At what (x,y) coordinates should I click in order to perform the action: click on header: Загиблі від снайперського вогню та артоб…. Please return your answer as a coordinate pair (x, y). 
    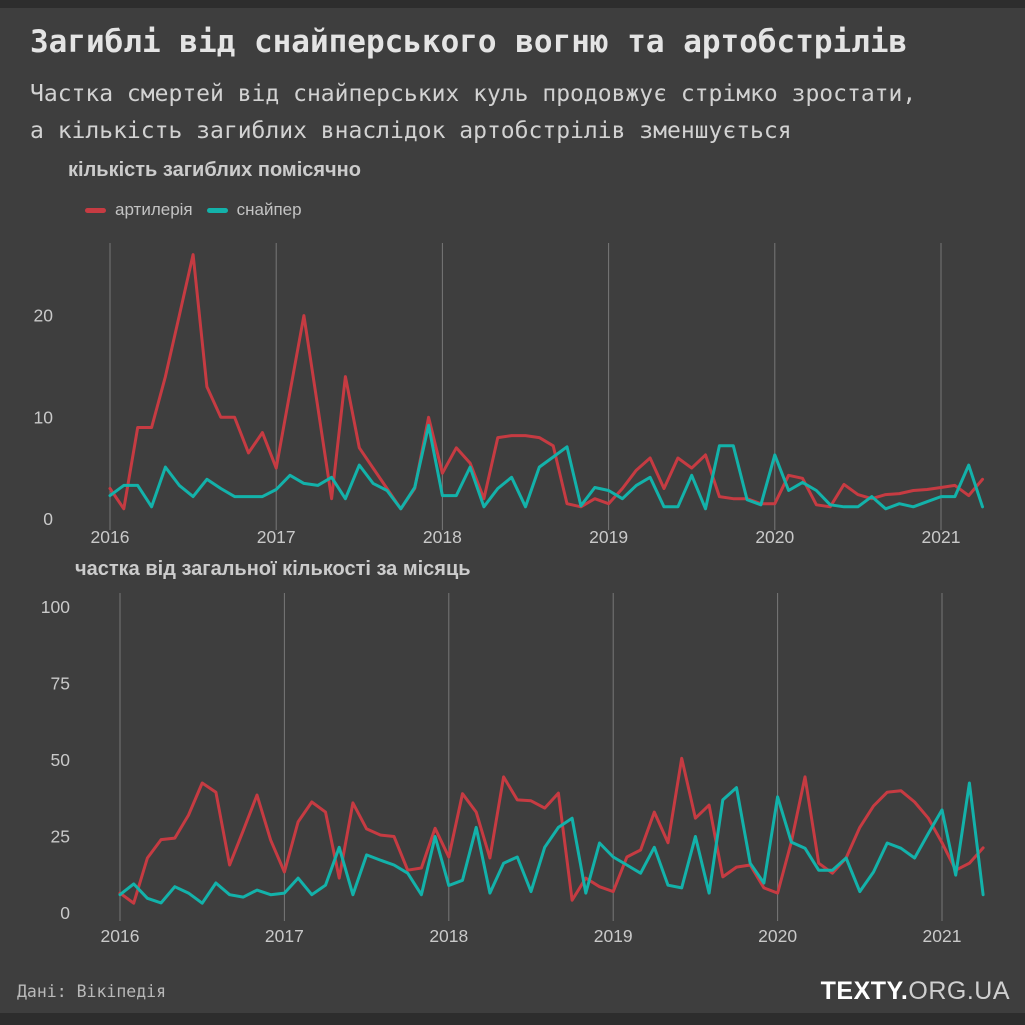
    Looking at the image, I should click on (512, 87).